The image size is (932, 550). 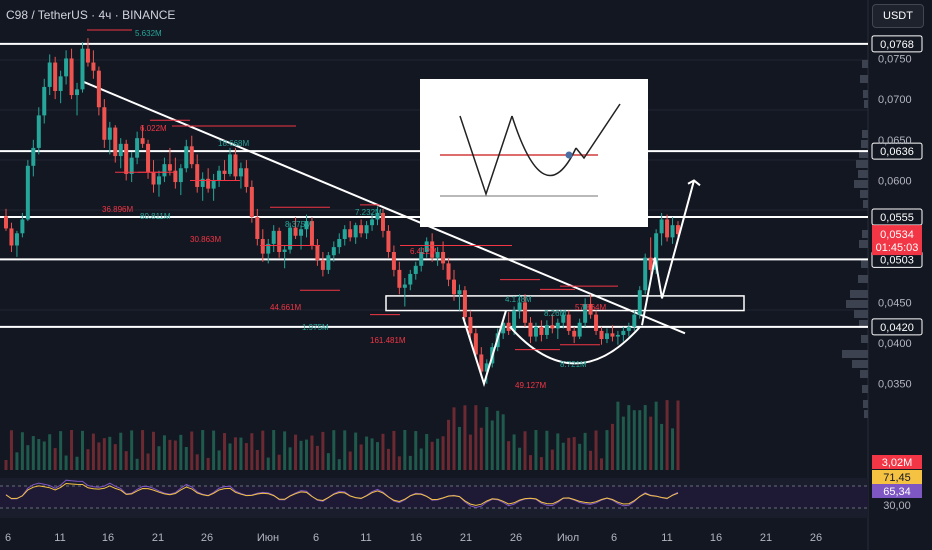 What do you see at coordinates (897, 462) in the screenshot?
I see `volume-value-box` at bounding box center [897, 462].